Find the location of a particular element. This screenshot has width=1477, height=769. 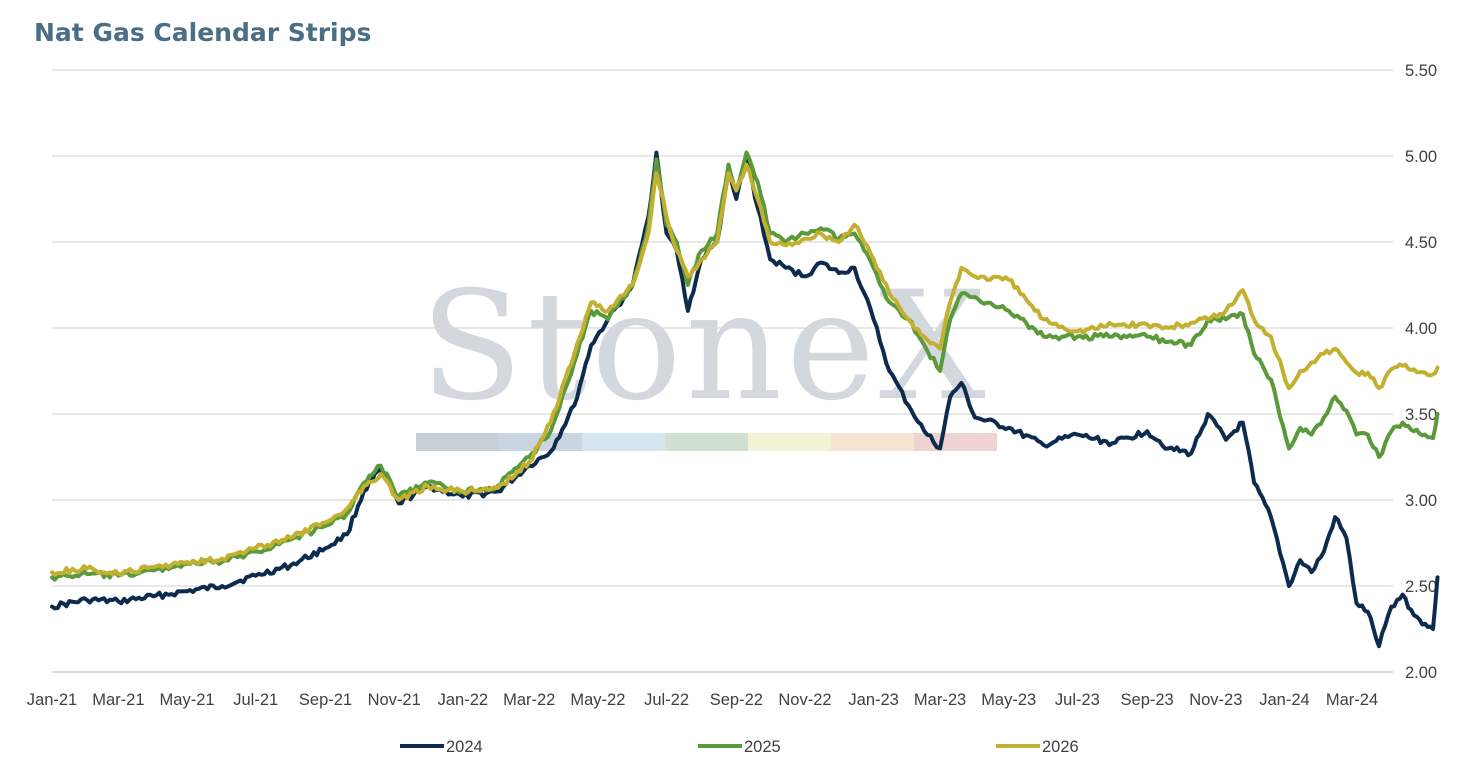

x-tick-label: Mar-23 is located at coordinates (940, 700).